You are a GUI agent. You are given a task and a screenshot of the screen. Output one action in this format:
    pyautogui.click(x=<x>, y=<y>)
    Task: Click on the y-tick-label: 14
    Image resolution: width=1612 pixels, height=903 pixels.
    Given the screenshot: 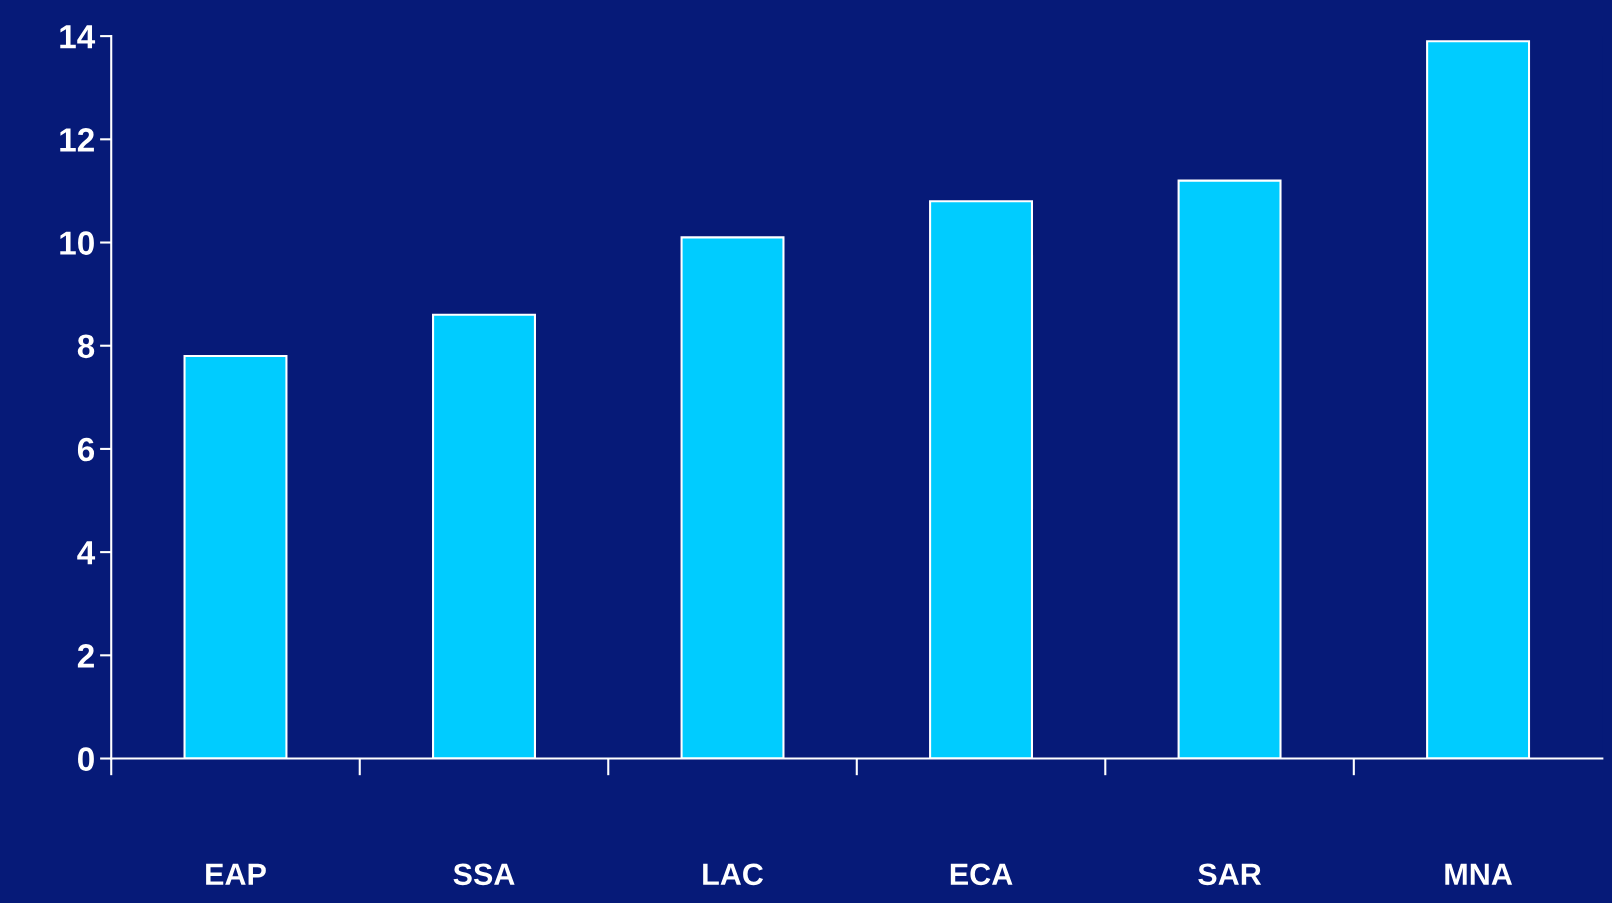 What is the action you would take?
    pyautogui.click(x=78, y=37)
    